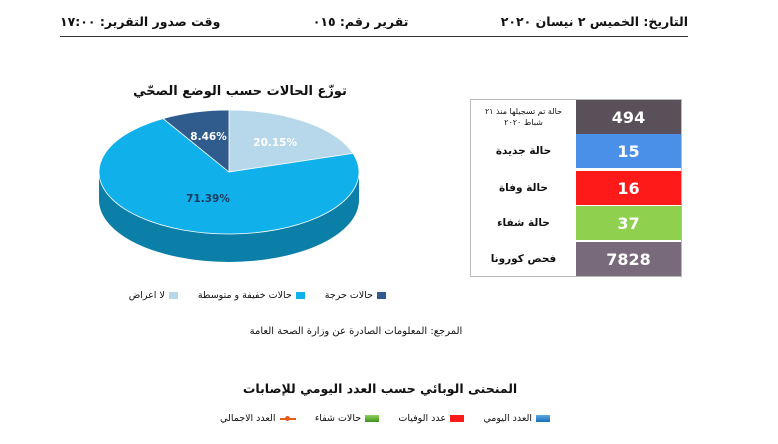  What do you see at coordinates (300, 295) in the screenshot?
I see `legend-swatch-mild` at bounding box center [300, 295].